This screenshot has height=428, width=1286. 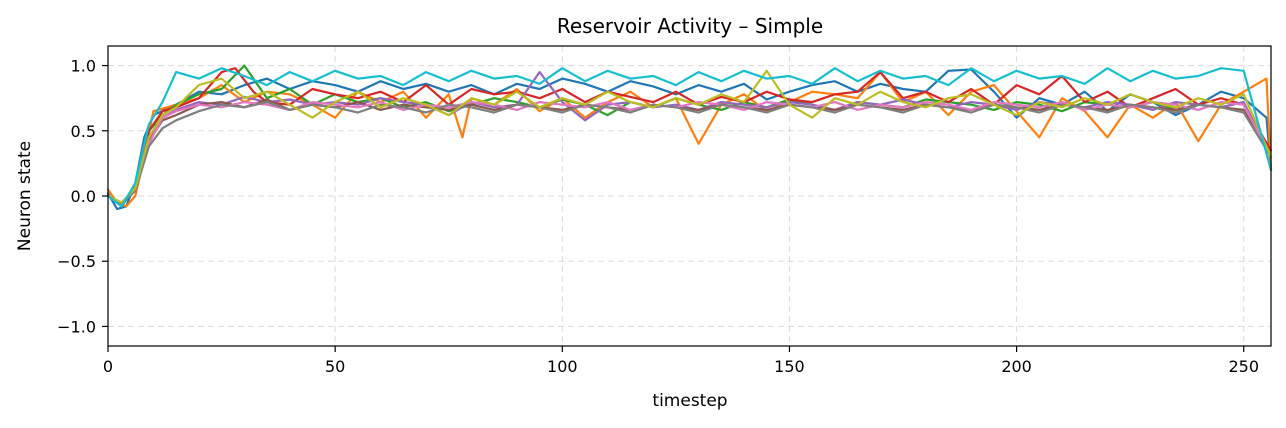 I want to click on y-tick-label: 1.0, so click(x=83, y=66).